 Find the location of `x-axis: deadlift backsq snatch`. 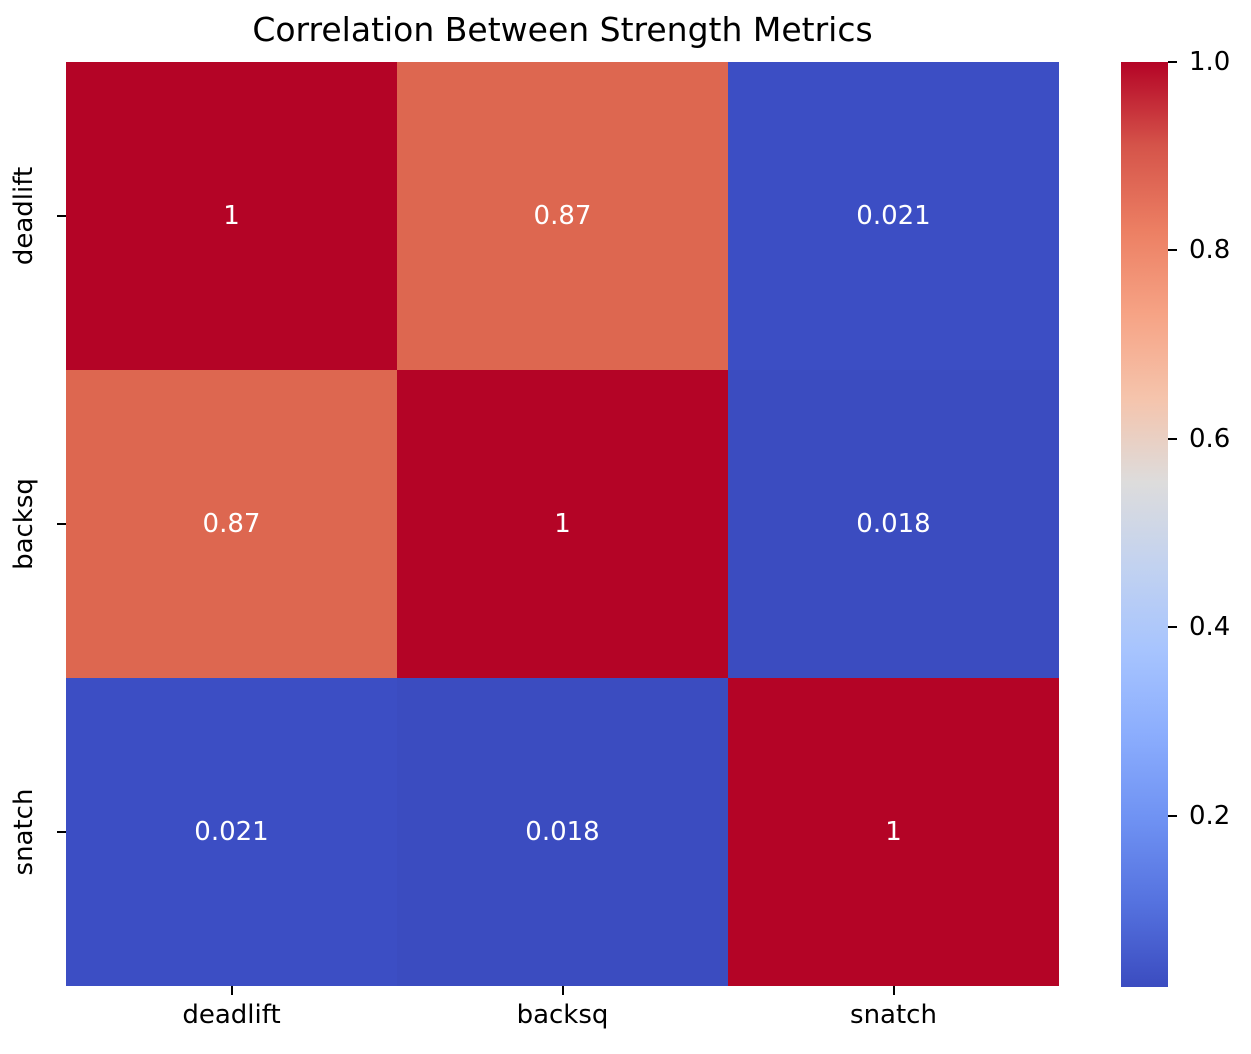

x-axis: deadlift backsq snatch is located at coordinates (562, 1020).